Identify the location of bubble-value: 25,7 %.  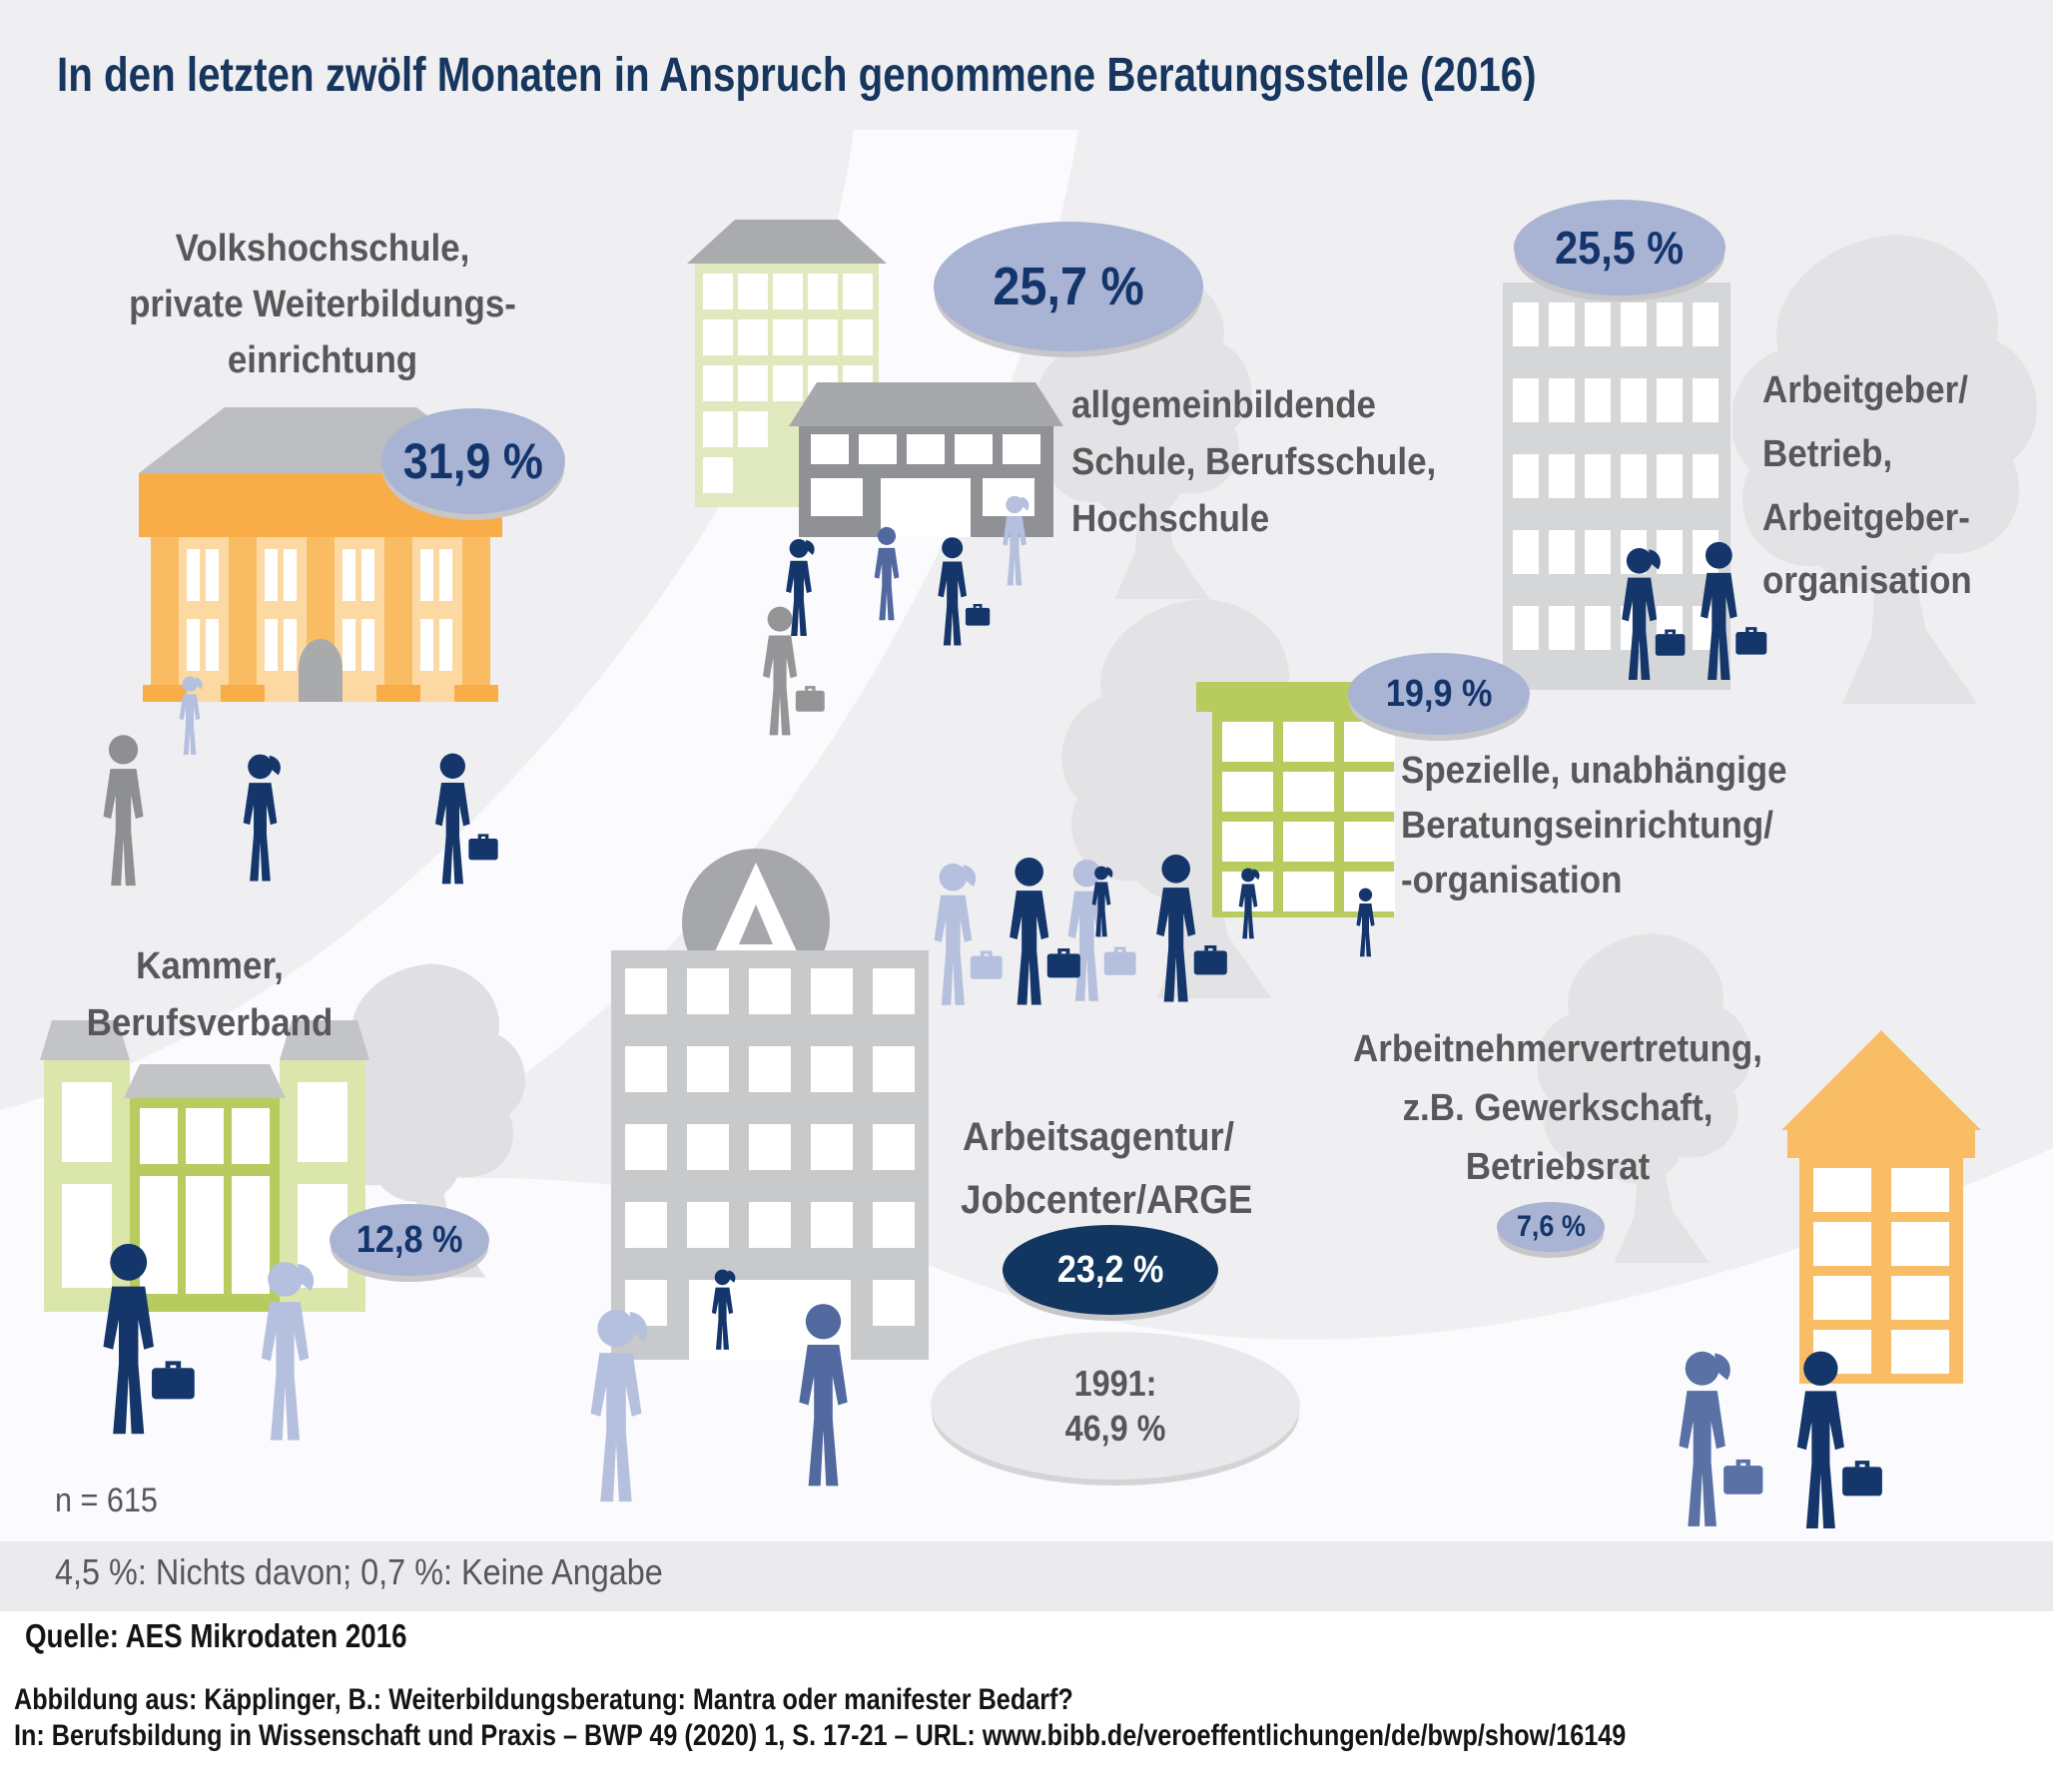
(1068, 287).